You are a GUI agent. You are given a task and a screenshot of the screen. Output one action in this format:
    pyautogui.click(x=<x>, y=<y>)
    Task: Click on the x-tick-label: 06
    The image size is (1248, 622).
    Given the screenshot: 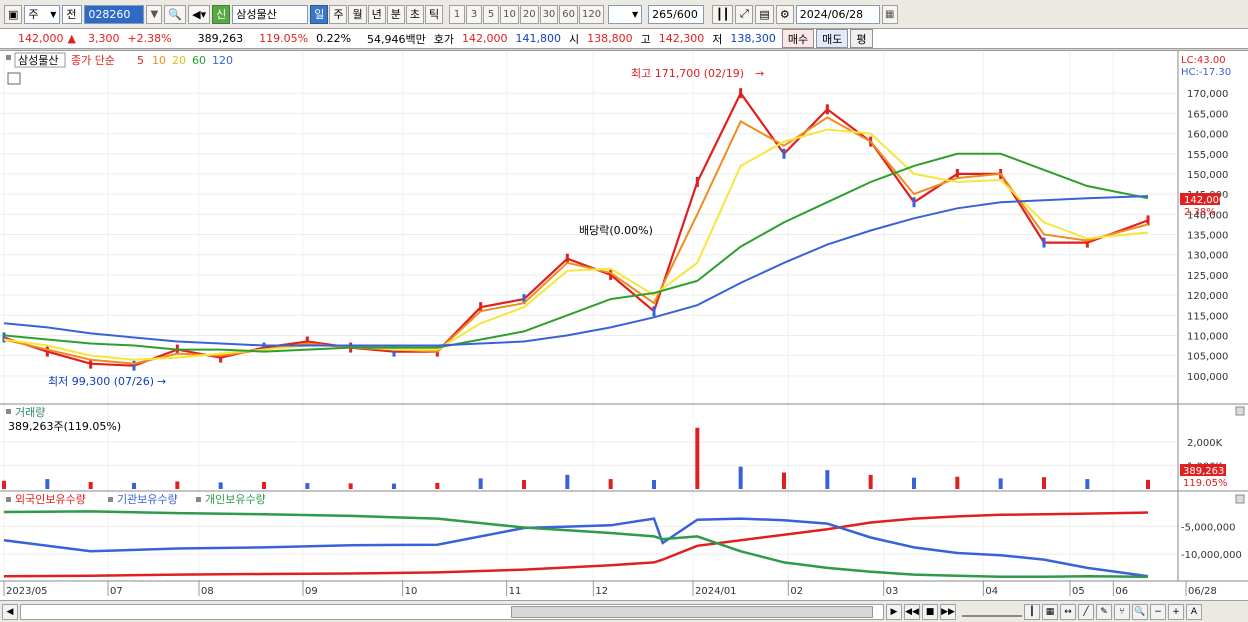 What is the action you would take?
    pyautogui.click(x=1121, y=591)
    